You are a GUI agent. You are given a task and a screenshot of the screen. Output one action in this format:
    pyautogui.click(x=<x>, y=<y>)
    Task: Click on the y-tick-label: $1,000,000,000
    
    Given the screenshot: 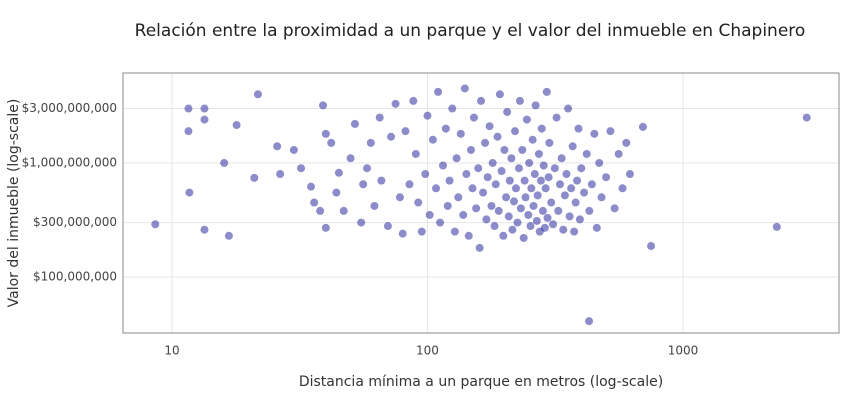 What is the action you would take?
    pyautogui.click(x=69, y=162)
    